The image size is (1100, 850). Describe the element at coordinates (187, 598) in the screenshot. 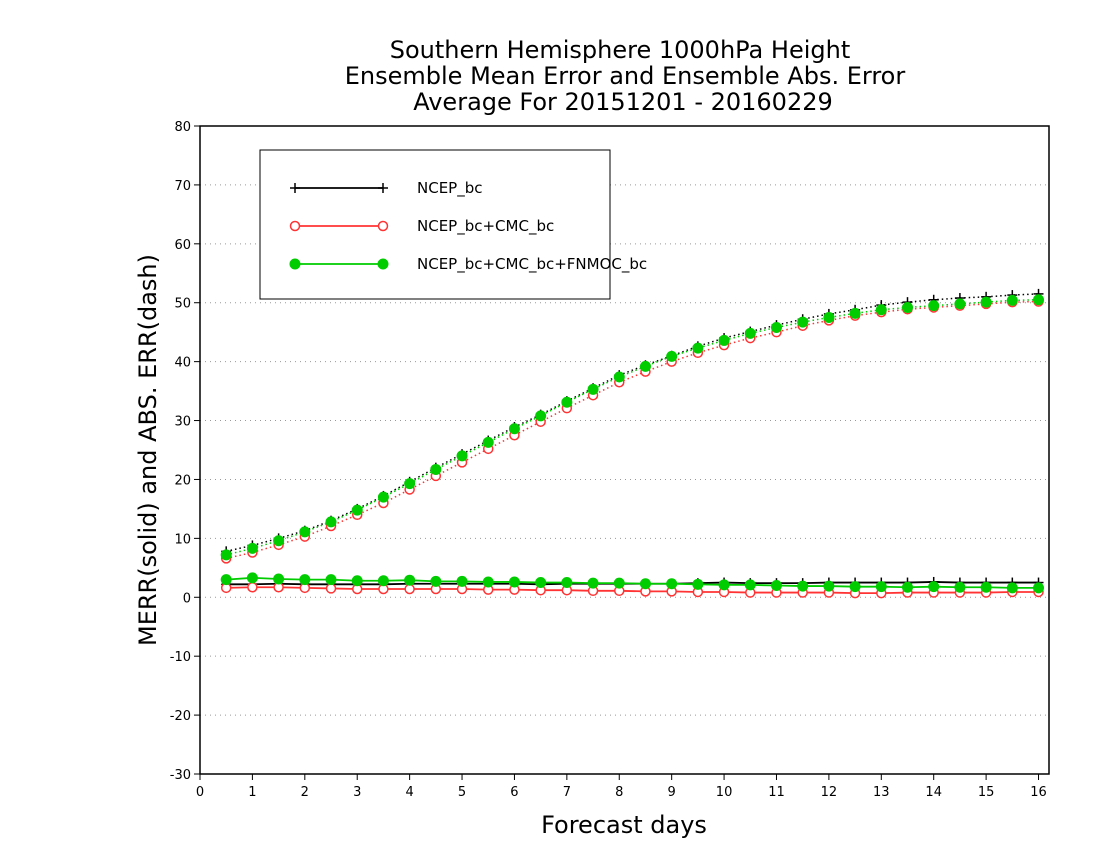

I see `y-tick-label: 0` at that location.